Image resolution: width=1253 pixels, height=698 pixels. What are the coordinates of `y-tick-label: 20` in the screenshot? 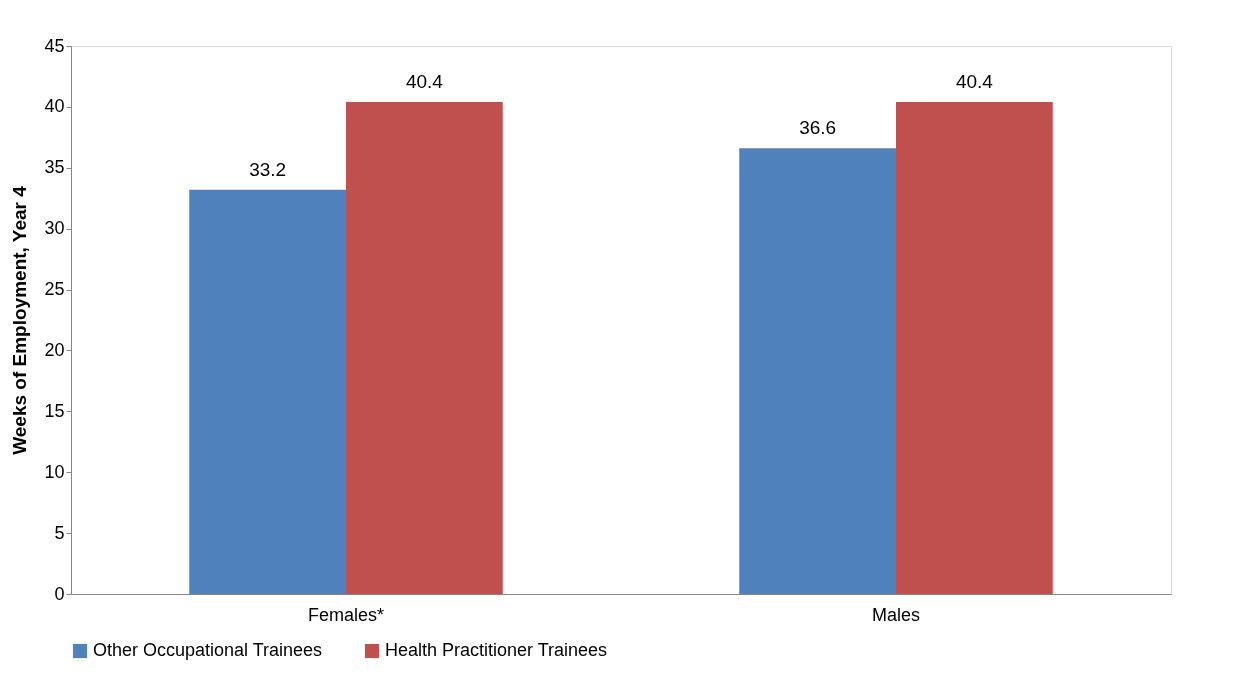 It's located at (54, 349).